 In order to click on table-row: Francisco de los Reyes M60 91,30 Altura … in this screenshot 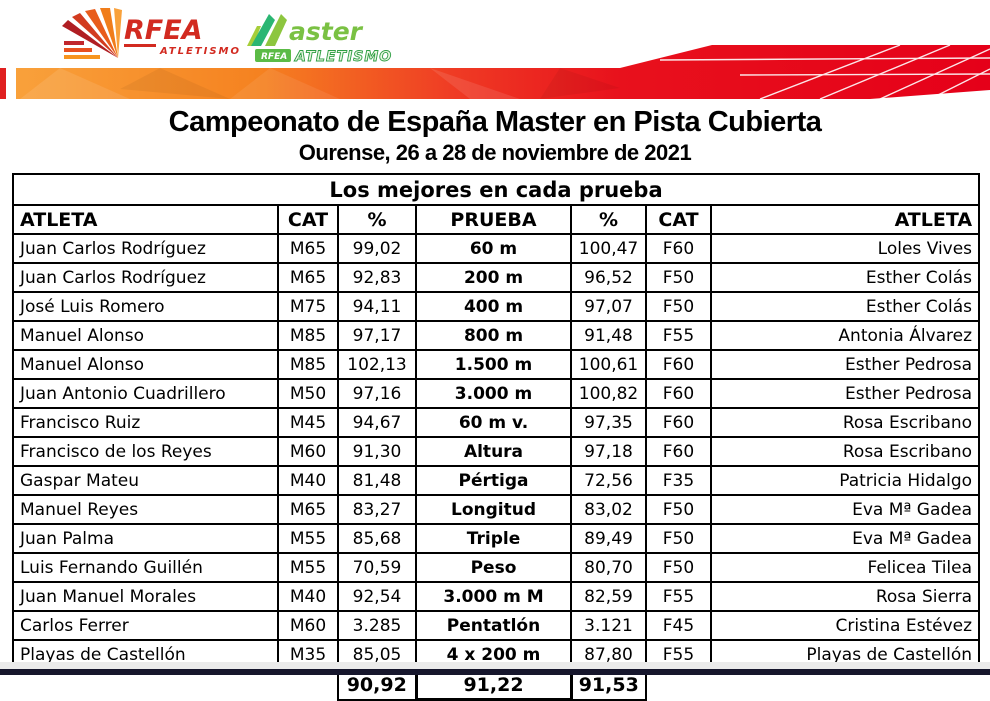, I will do `click(496, 451)`.